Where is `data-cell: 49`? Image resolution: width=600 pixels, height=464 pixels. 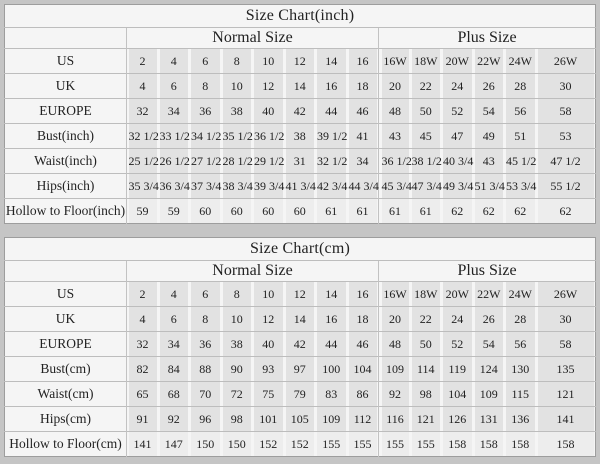 data-cell: 49 is located at coordinates (489, 136).